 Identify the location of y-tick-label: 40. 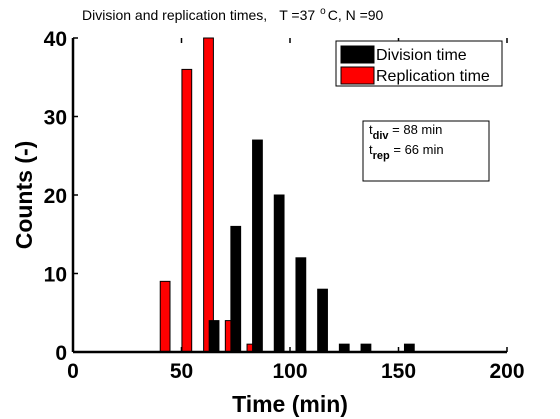
(55, 39).